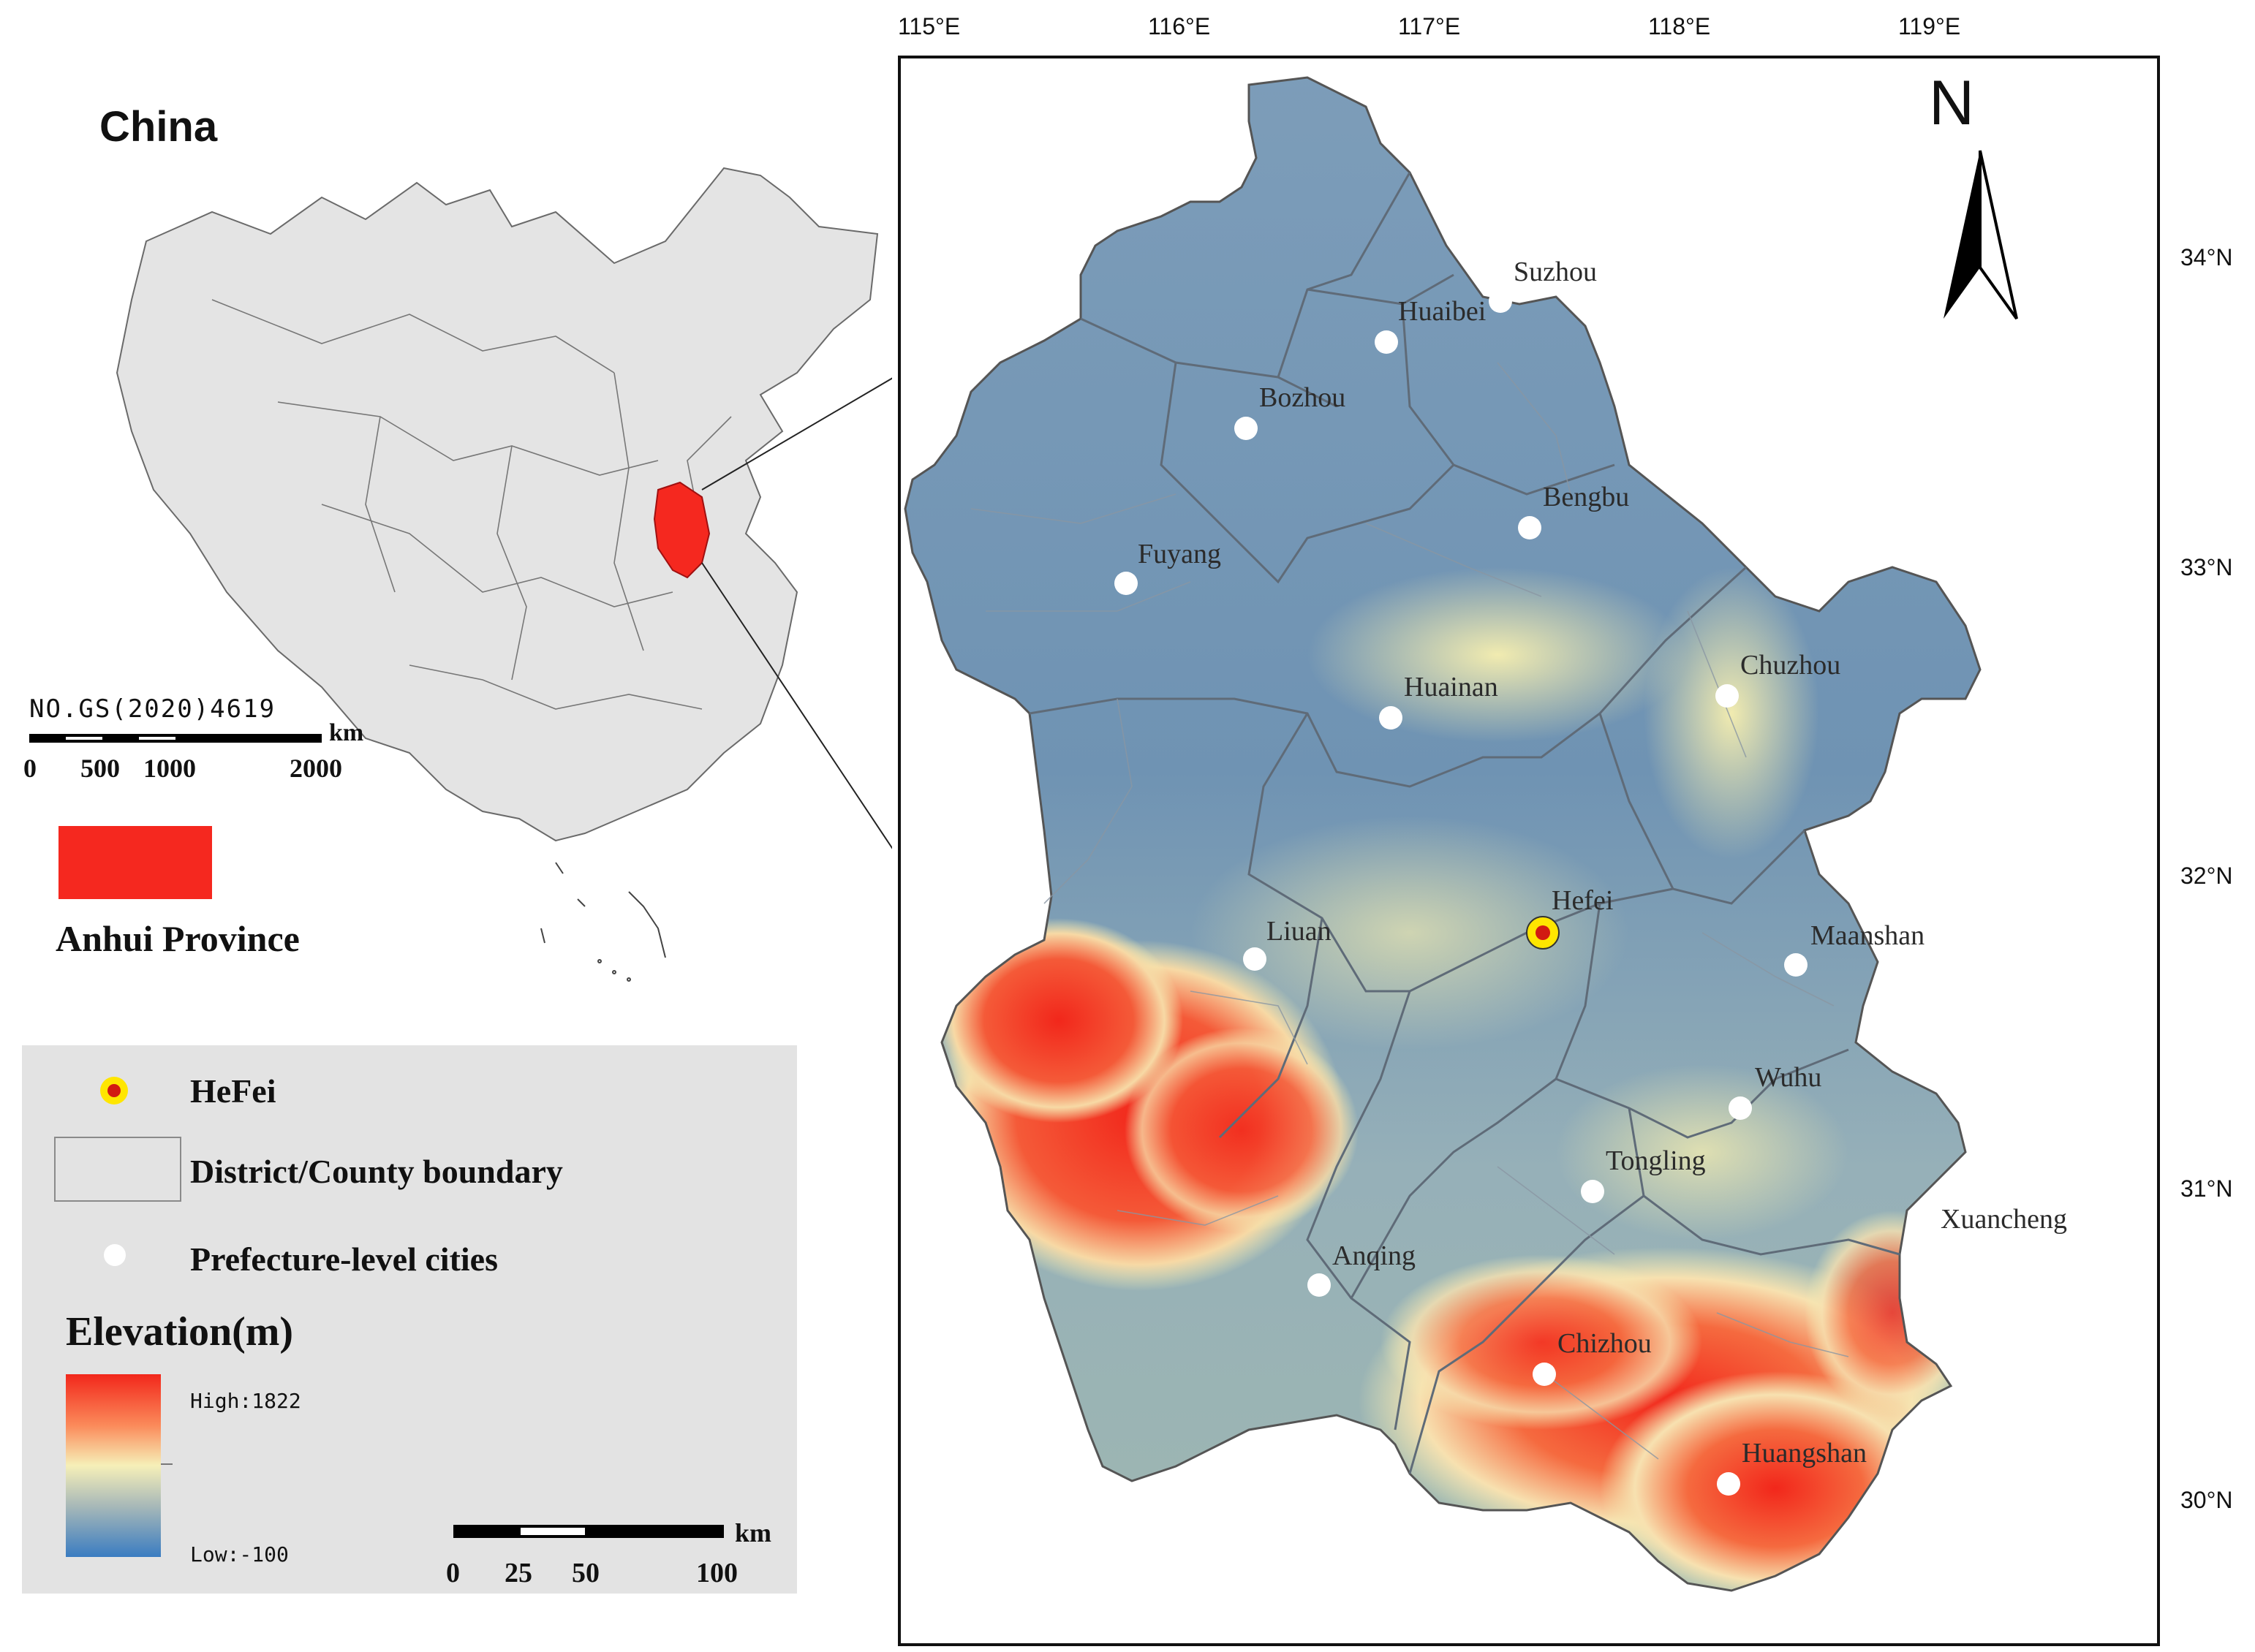 The width and height of the screenshot is (2255, 1652). I want to click on city-label: Tongling, so click(1656, 1160).